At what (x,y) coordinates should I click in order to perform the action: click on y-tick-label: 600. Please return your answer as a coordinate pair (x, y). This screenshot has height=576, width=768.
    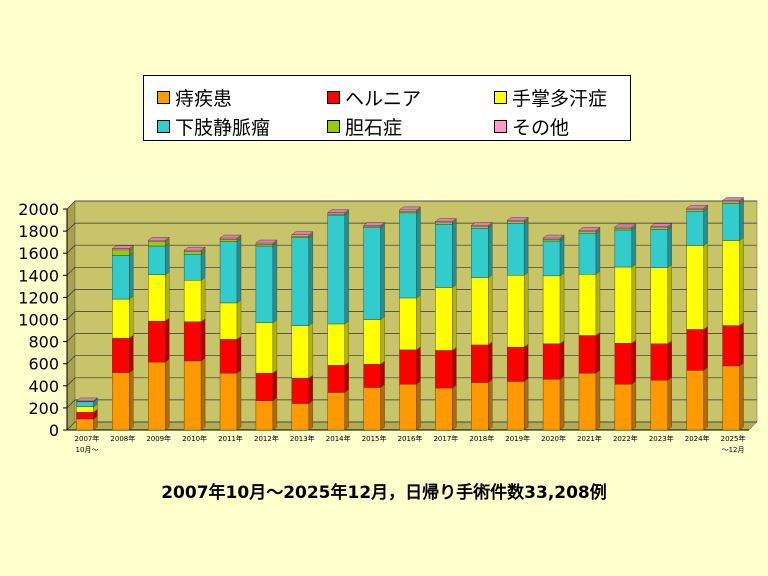
    Looking at the image, I should click on (43, 364).